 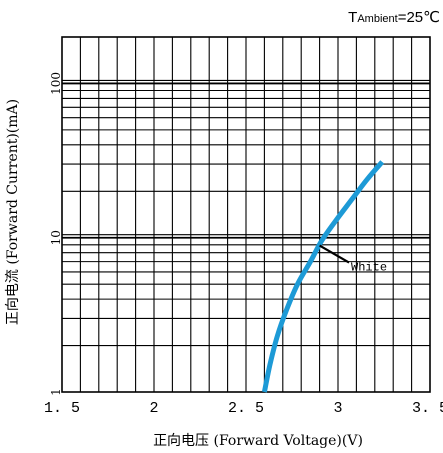 I want to click on x-tick-label: 2, so click(x=153, y=408).